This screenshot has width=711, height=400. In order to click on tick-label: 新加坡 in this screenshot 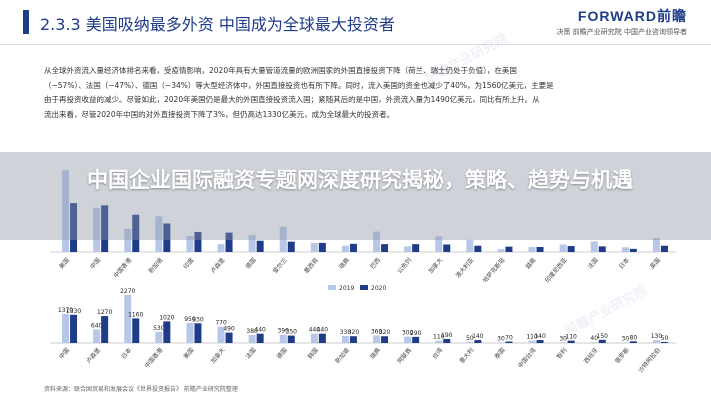, I will do `click(342, 355)`.